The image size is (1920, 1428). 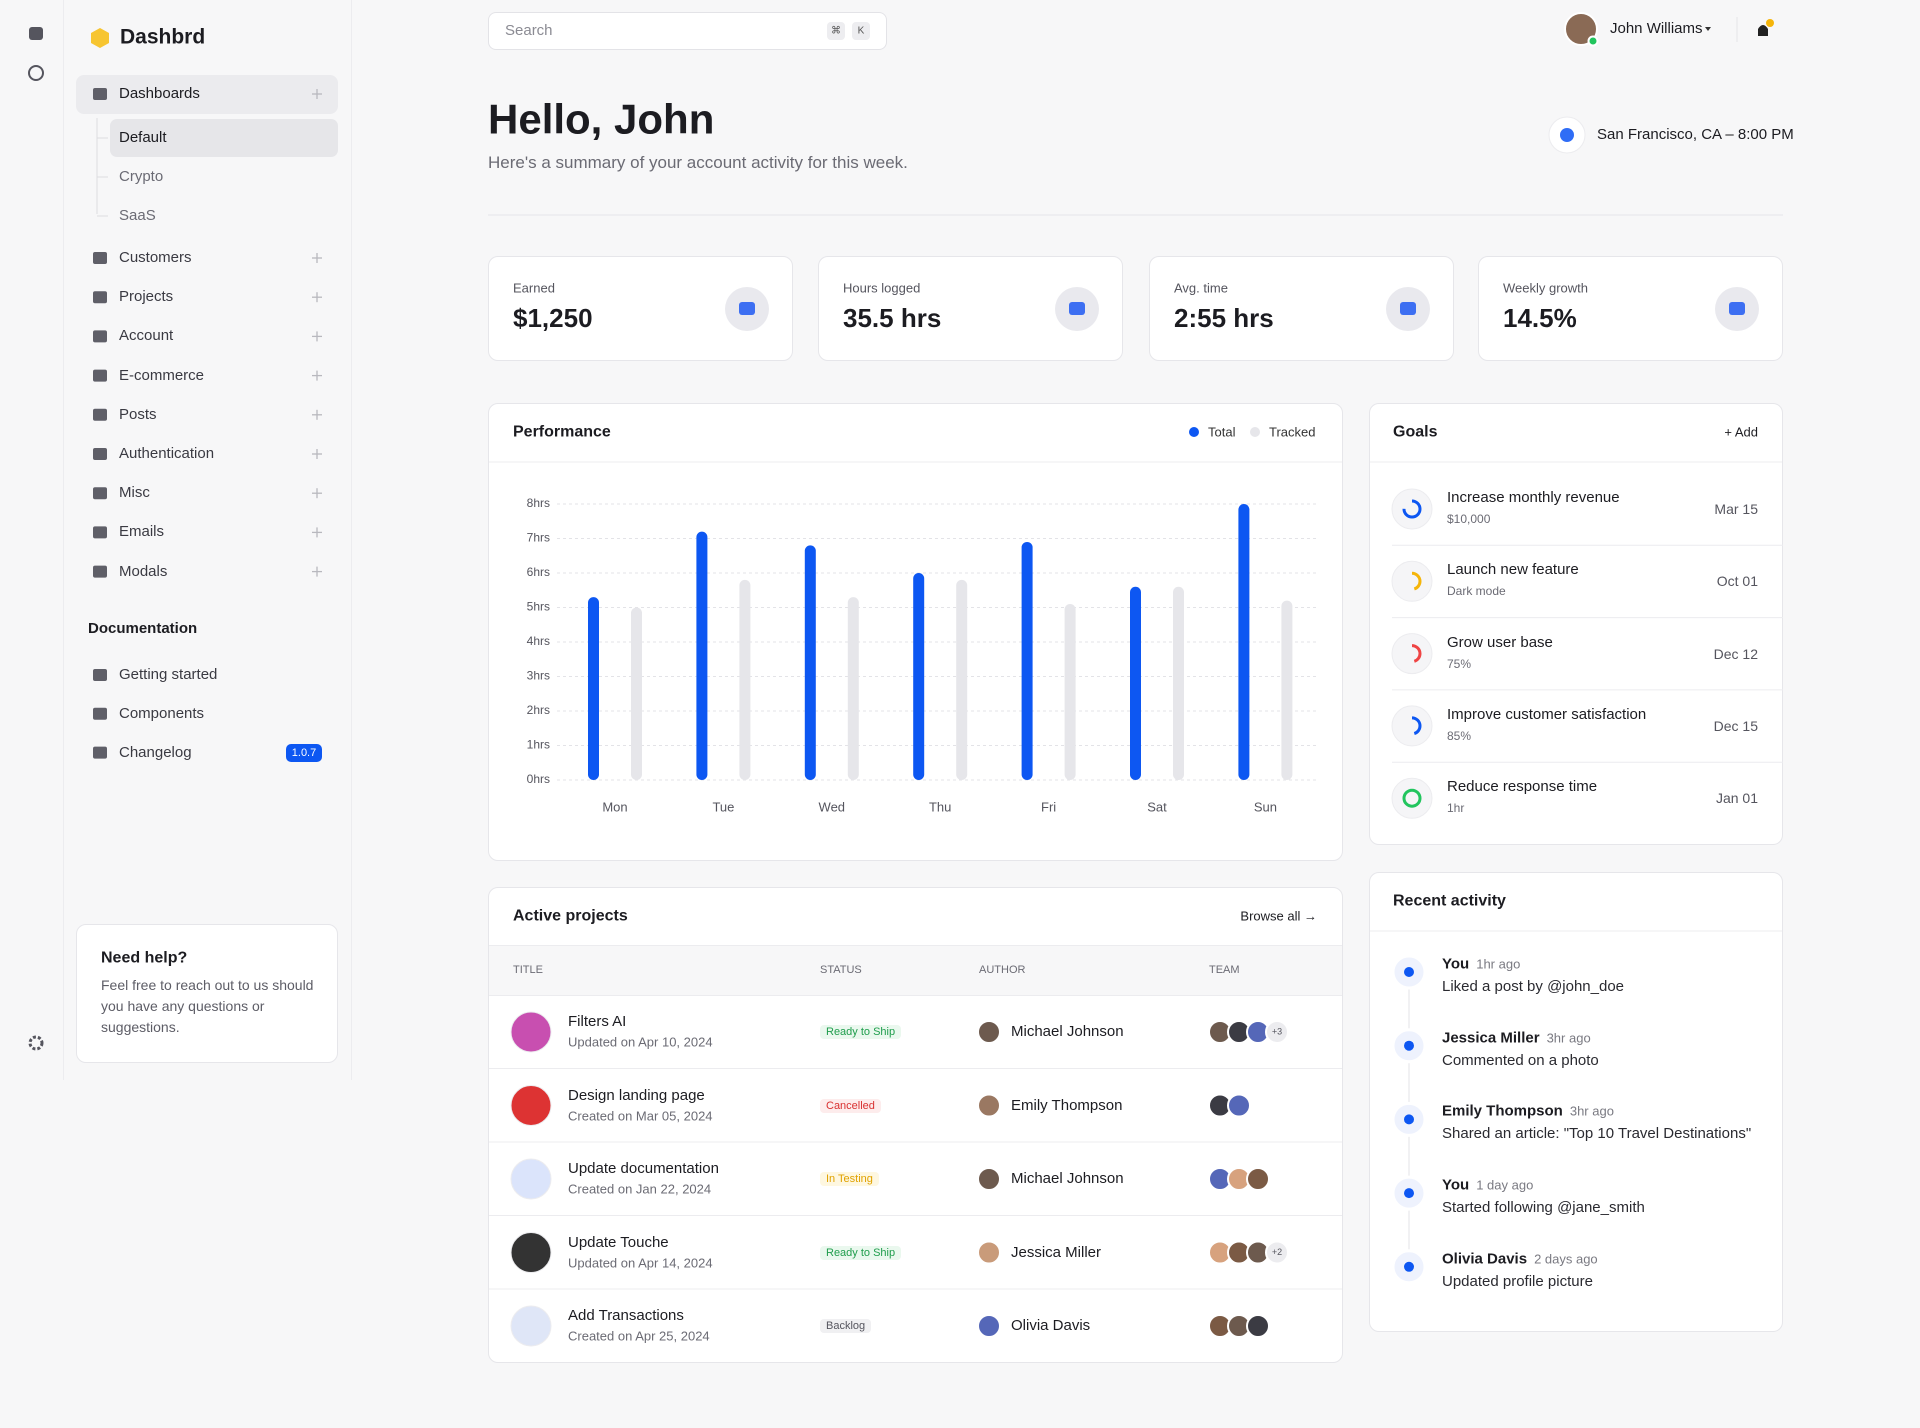 I want to click on activity-time: 1hr ago, so click(x=1498, y=964).